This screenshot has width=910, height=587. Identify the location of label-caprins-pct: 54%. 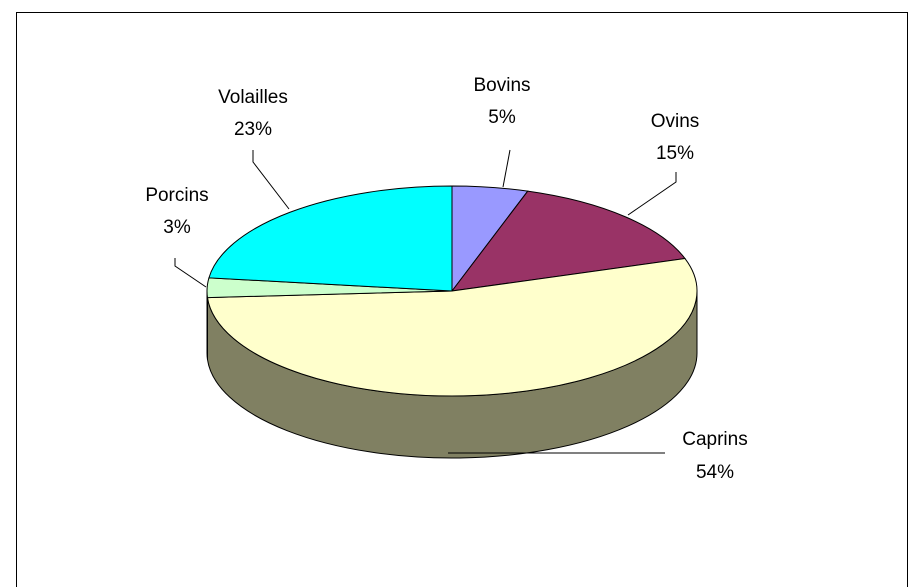
(715, 472).